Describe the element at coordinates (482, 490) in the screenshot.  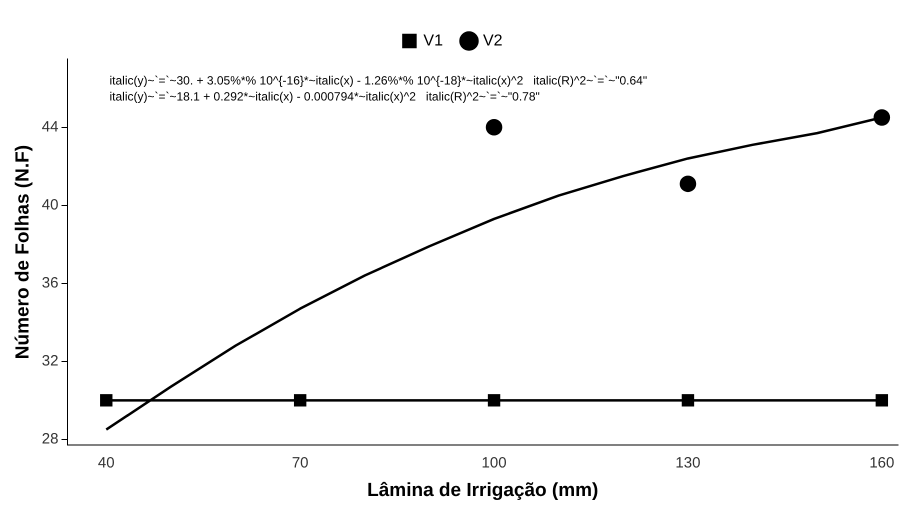
I see `x-axis-title: Lâmina de Irrigação (mm)` at that location.